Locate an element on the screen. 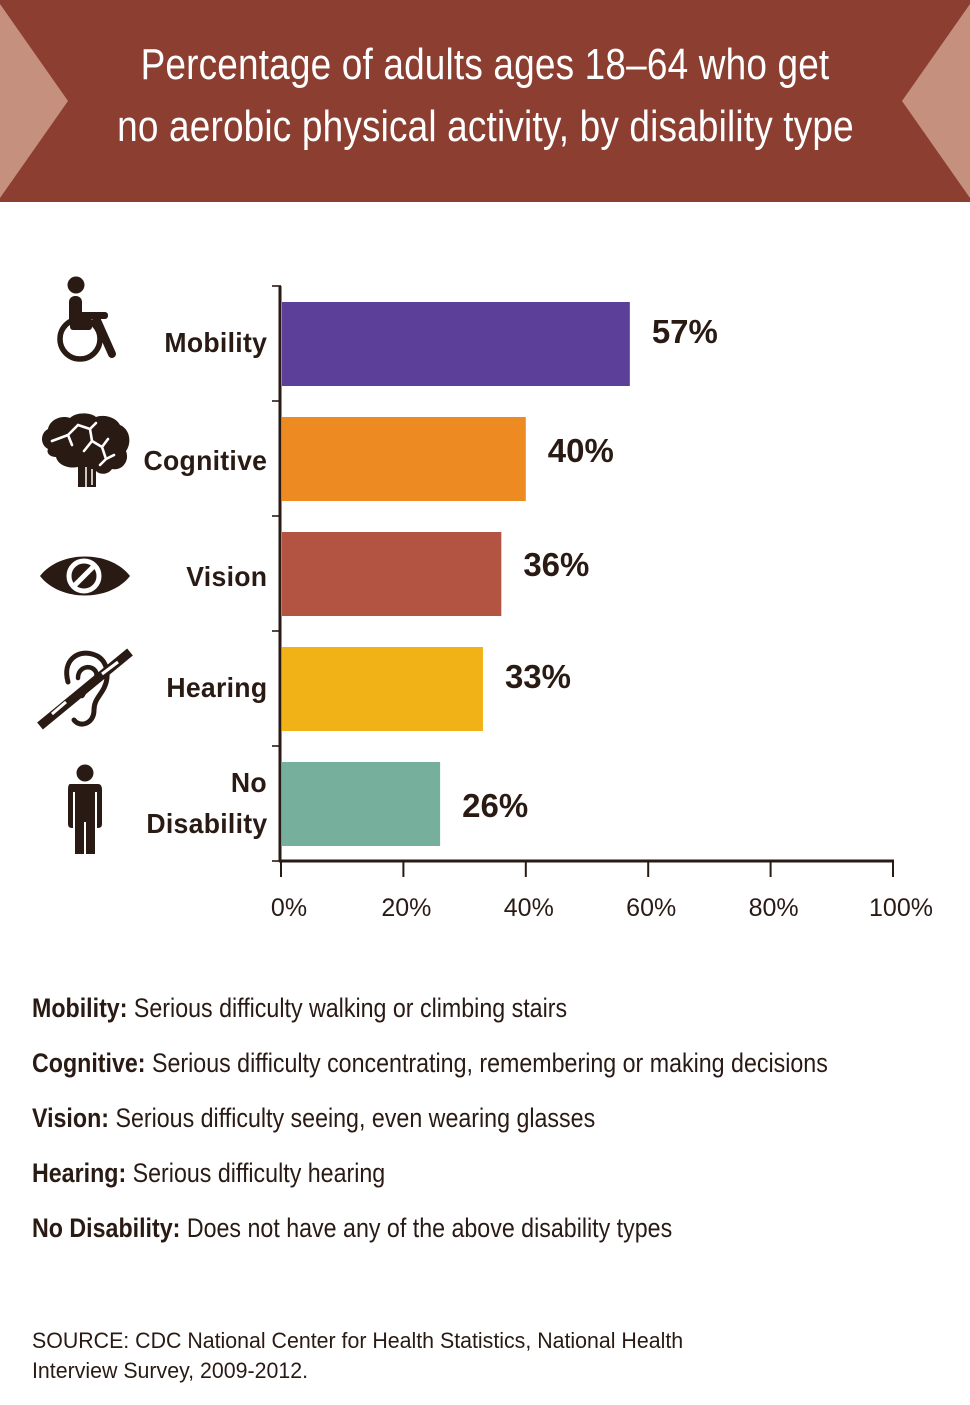  value-label-no-disability: 26% is located at coordinates (495, 805).